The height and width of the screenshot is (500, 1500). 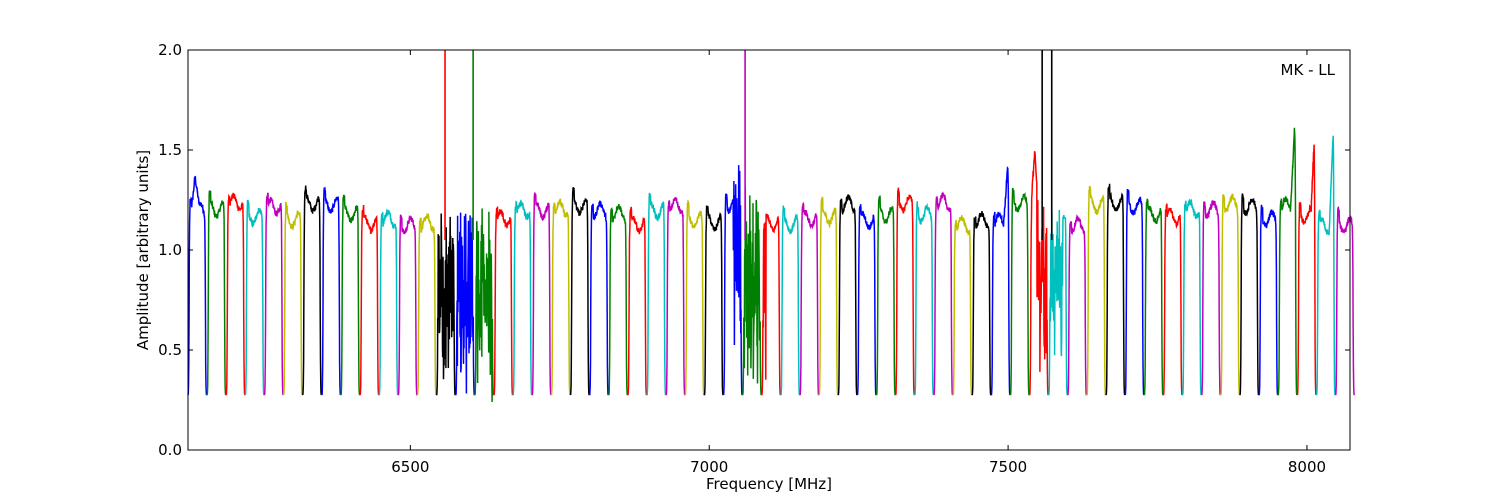 I want to click on annotation-label: MK - LL, so click(x=1308, y=70).